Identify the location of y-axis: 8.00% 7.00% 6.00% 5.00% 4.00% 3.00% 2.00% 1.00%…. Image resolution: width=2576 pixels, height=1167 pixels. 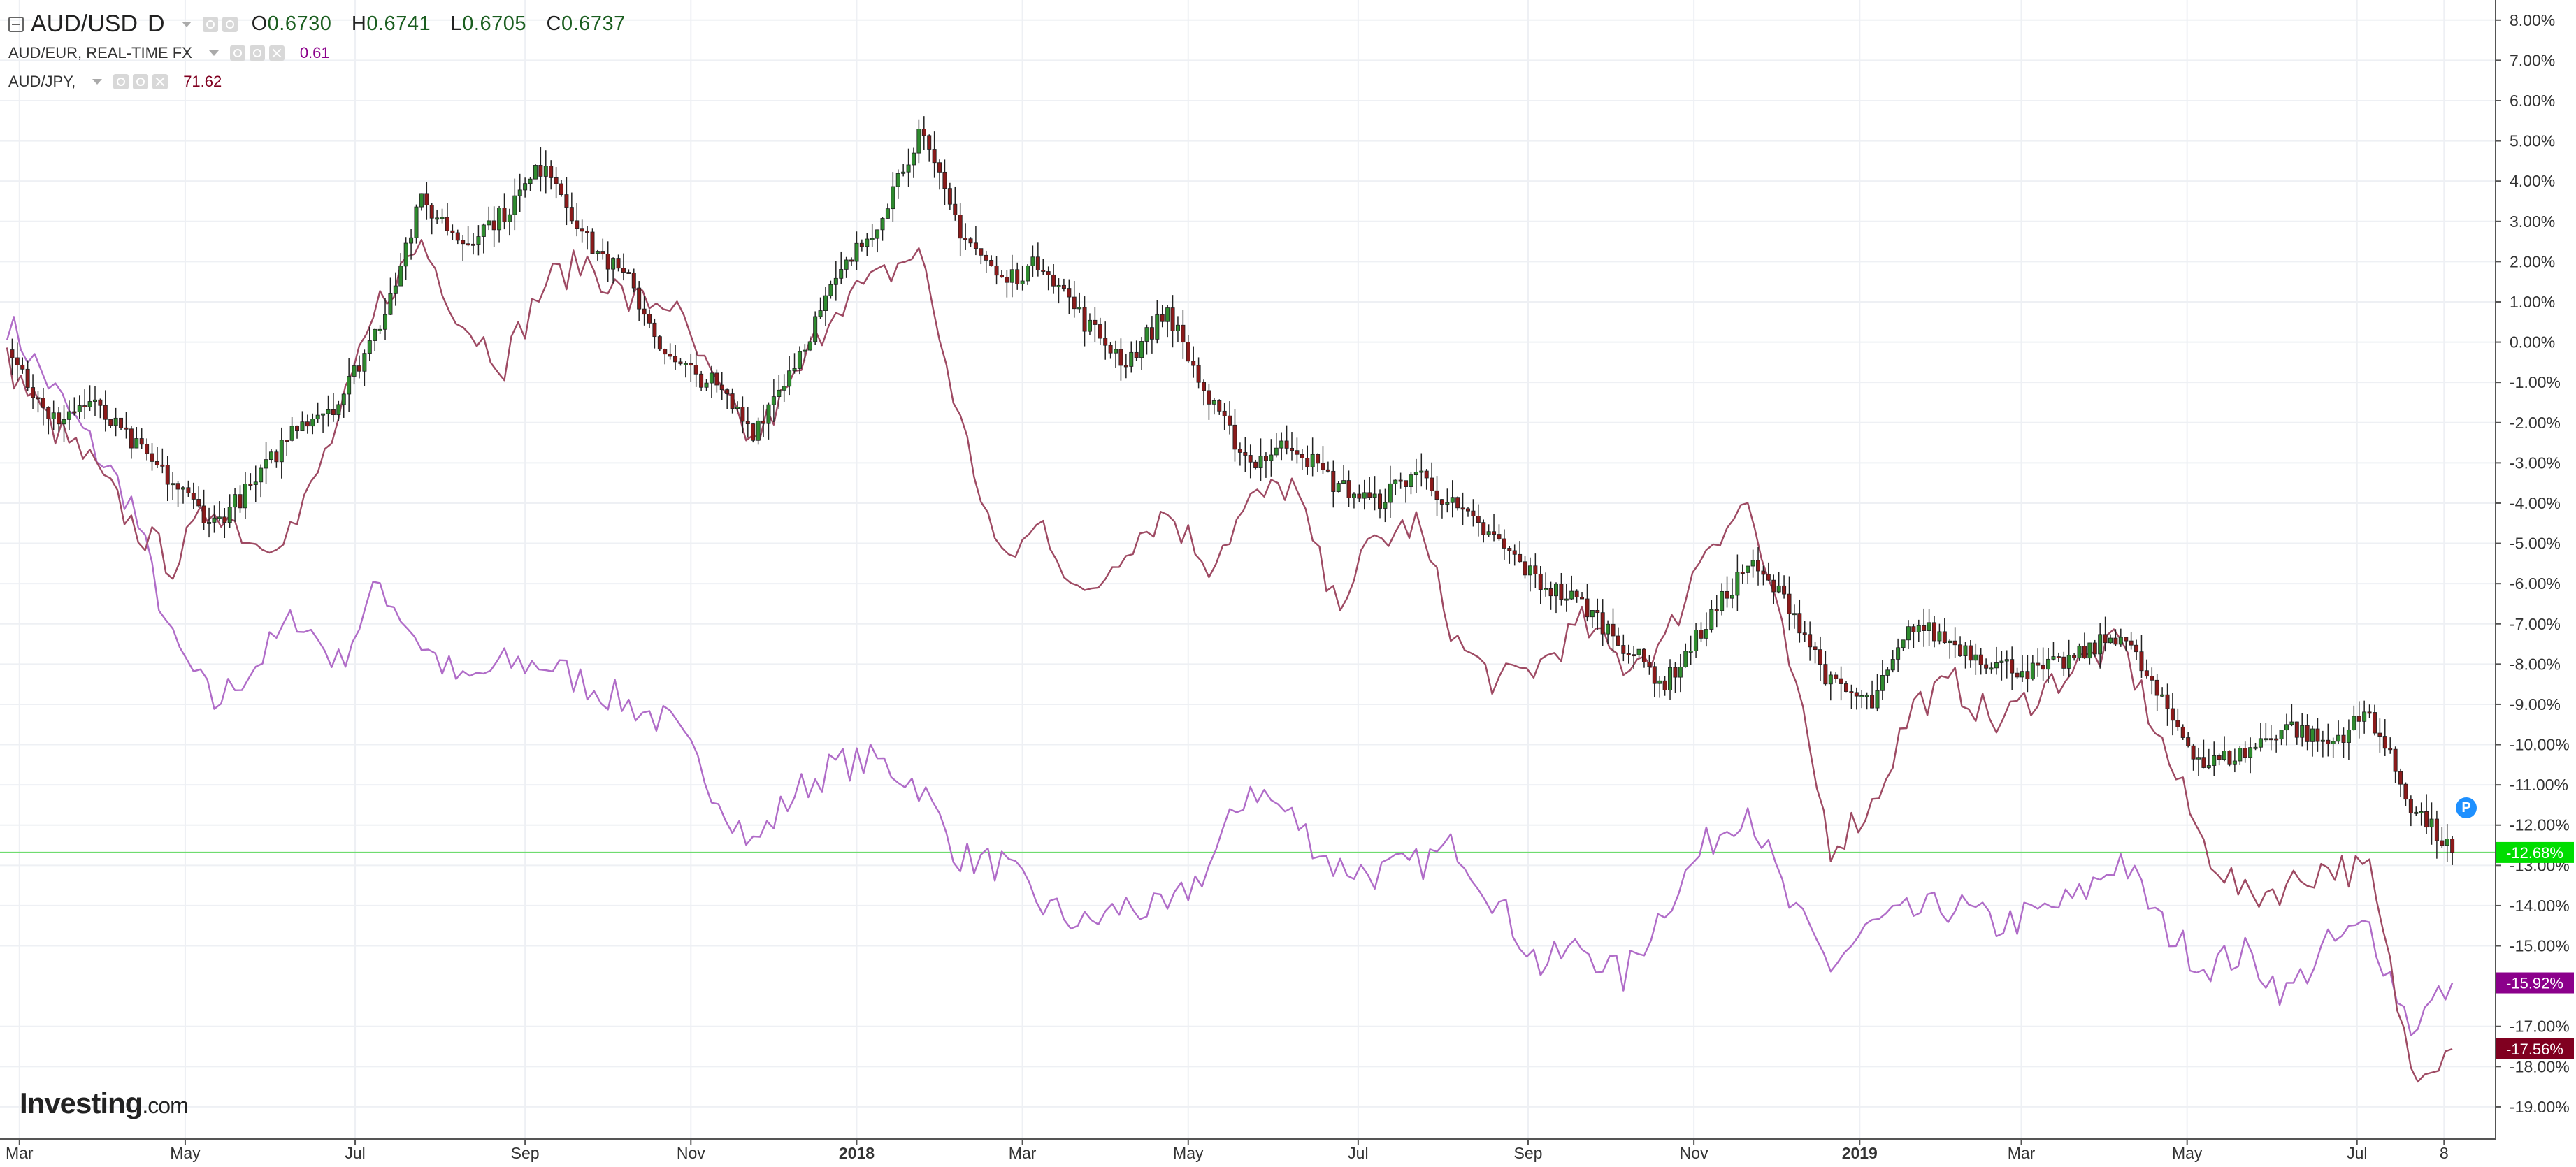
(2533, 564).